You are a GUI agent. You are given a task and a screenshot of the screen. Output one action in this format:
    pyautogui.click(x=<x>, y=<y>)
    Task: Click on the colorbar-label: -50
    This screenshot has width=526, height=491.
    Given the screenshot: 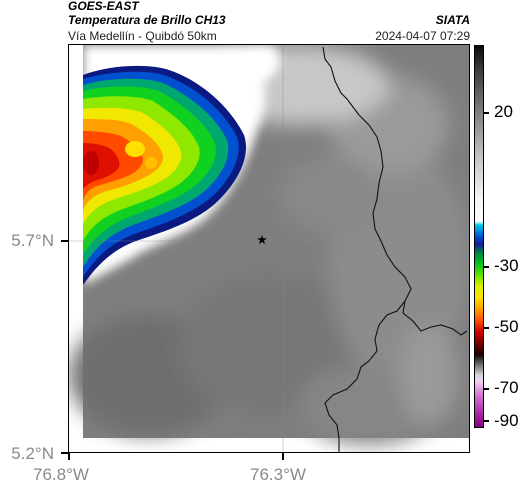 What is the action you would take?
    pyautogui.click(x=506, y=326)
    